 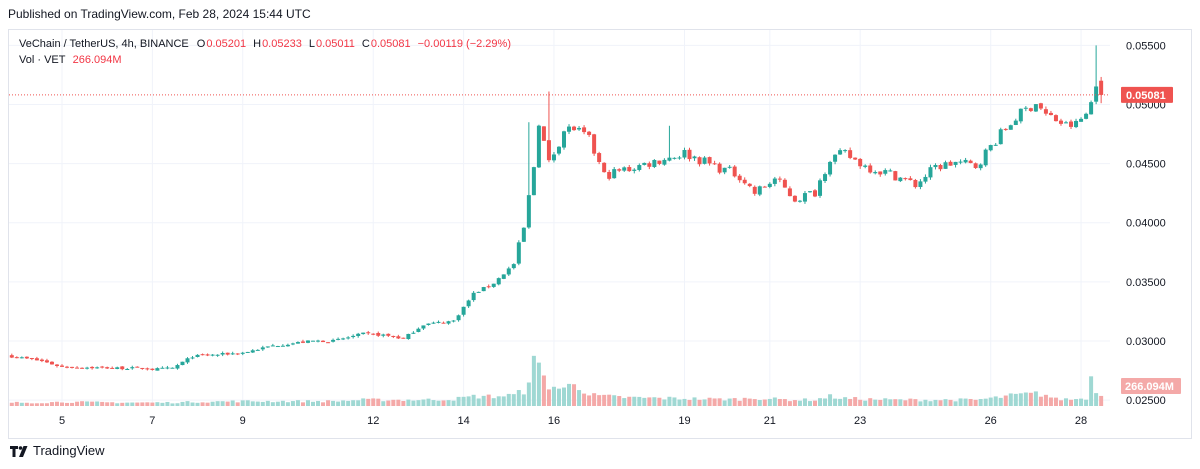 I want to click on price-tick-label: 0.04500, so click(x=1146, y=165).